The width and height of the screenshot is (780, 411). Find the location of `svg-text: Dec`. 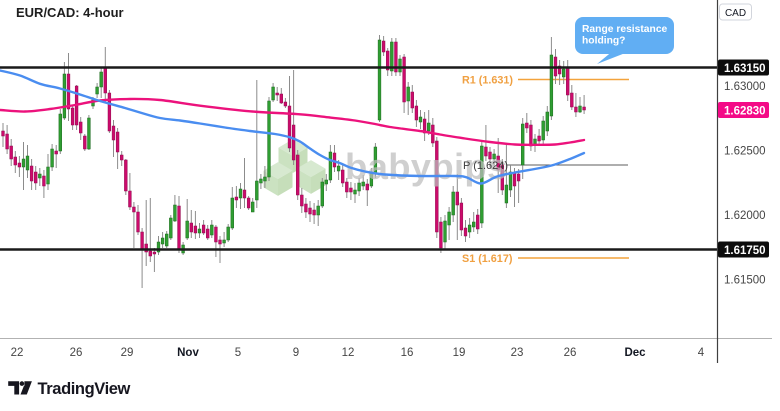

svg-text: Dec is located at coordinates (635, 353).